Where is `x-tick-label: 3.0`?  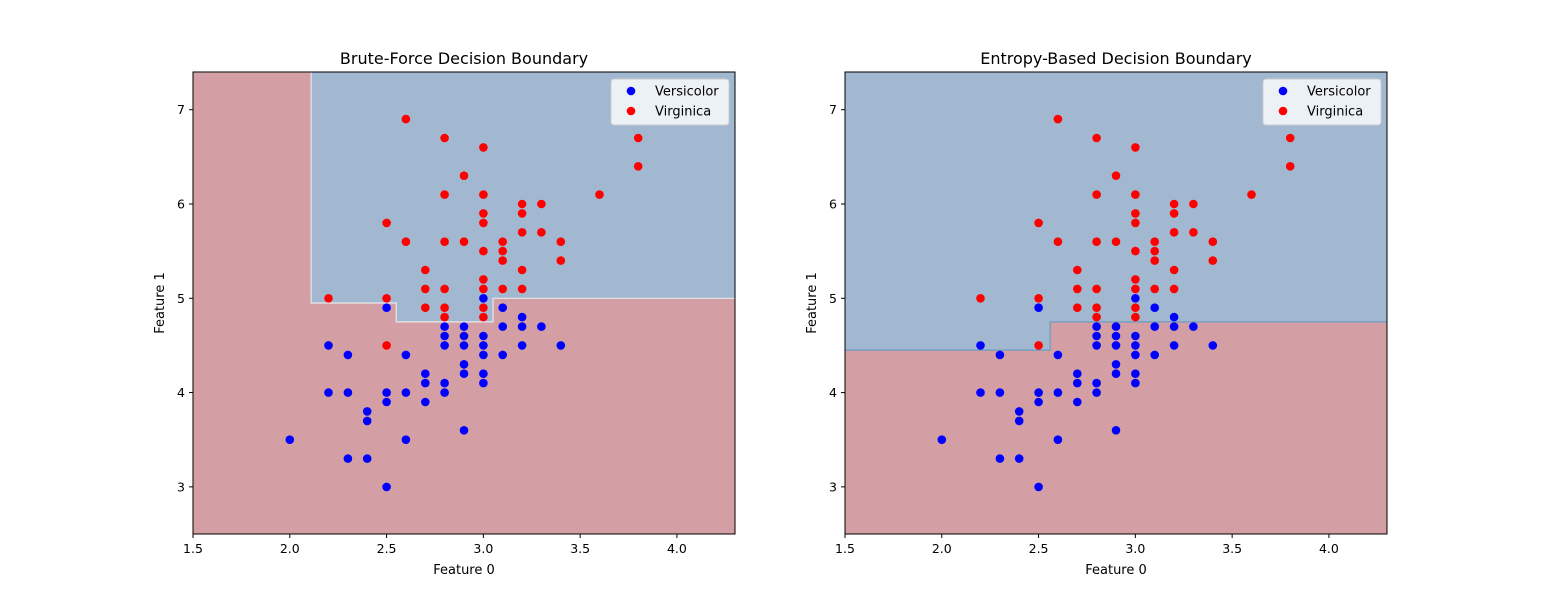
x-tick-label: 3.0 is located at coordinates (1135, 548).